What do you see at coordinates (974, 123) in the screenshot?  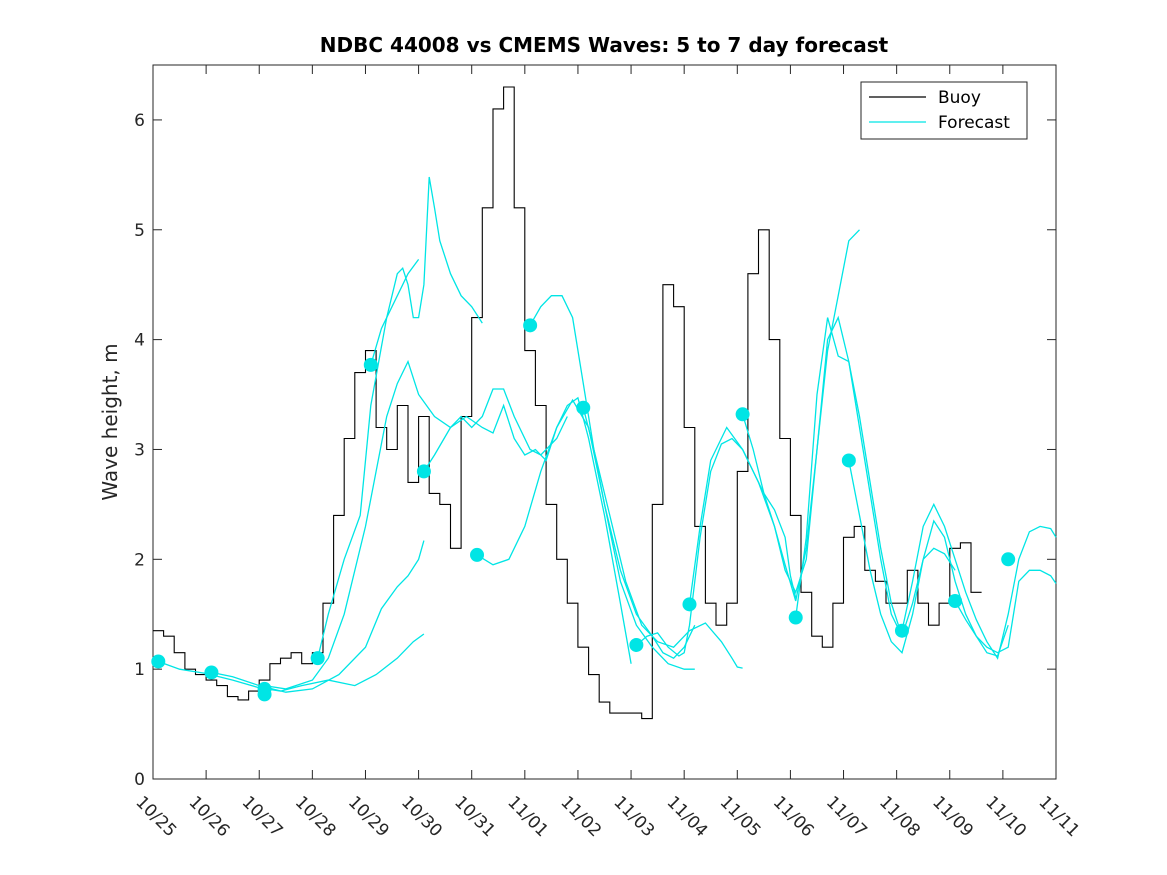 I see `legend-forecast-label: Forecast` at bounding box center [974, 123].